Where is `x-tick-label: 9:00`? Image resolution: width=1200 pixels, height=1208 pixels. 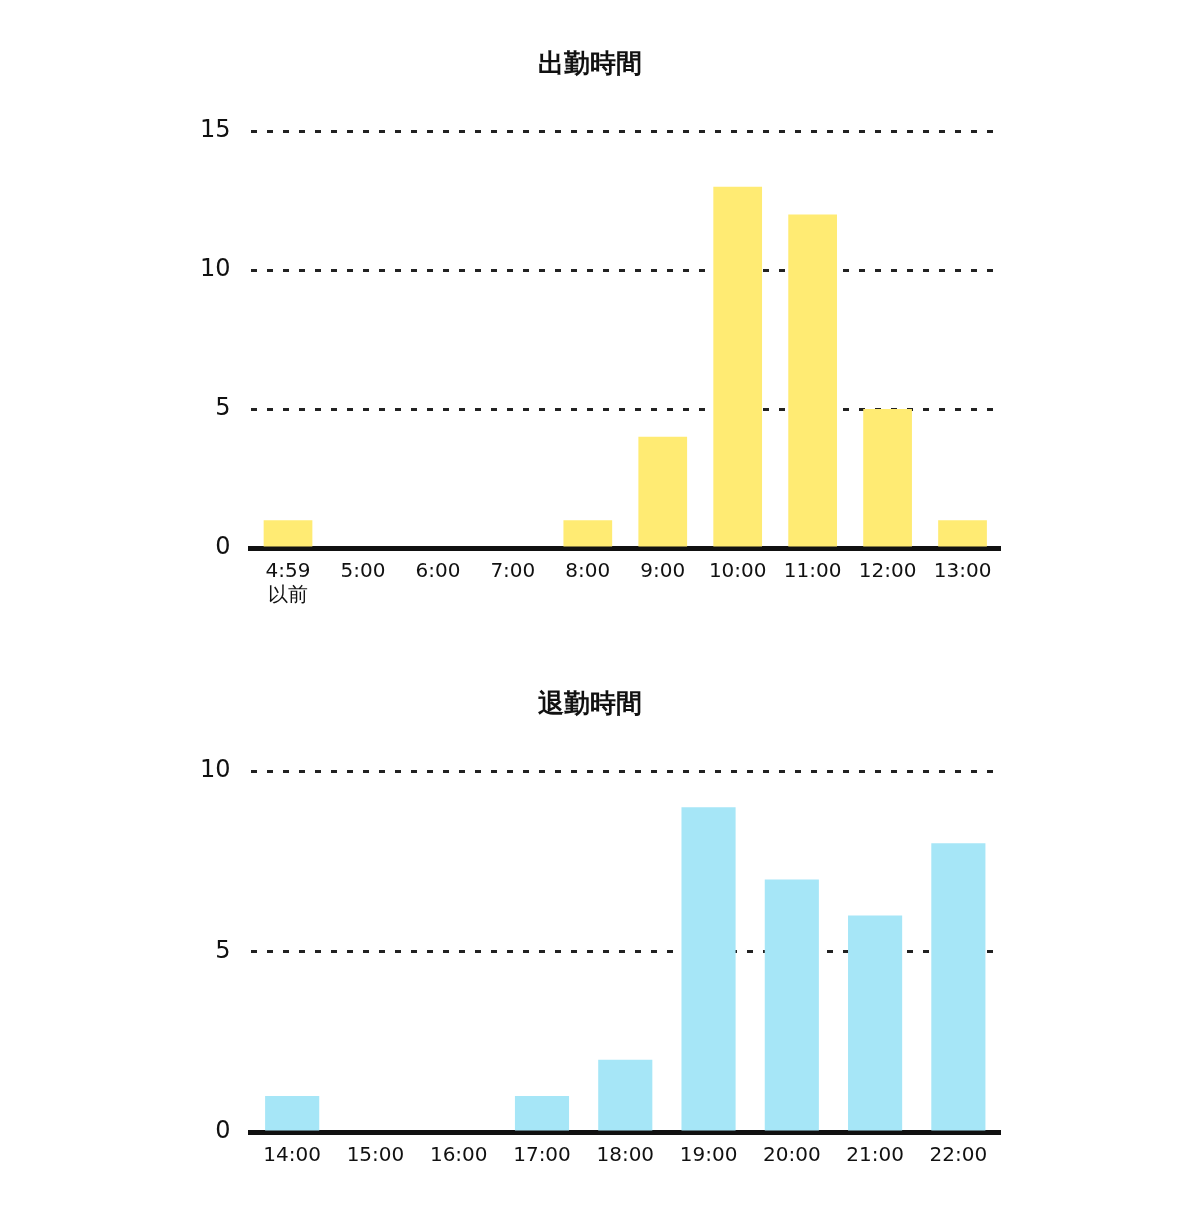 x-tick-label: 9:00 is located at coordinates (663, 570).